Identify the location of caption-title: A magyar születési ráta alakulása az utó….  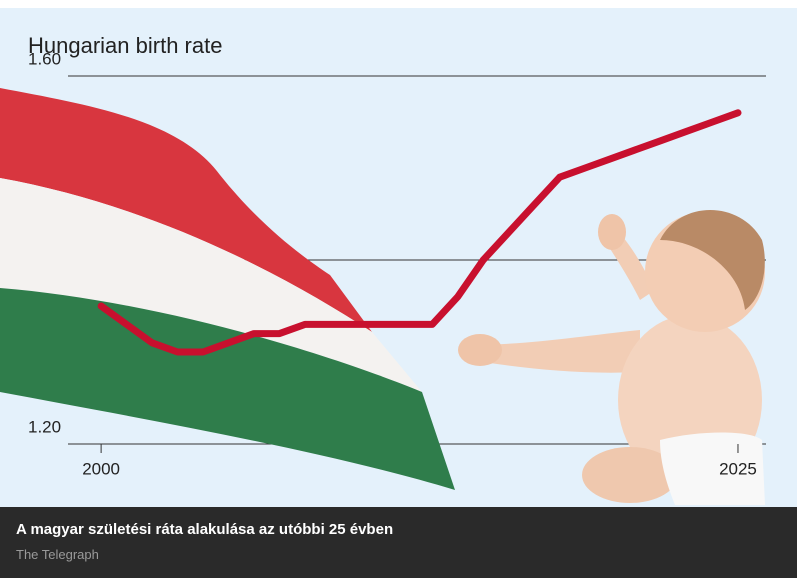
(205, 529).